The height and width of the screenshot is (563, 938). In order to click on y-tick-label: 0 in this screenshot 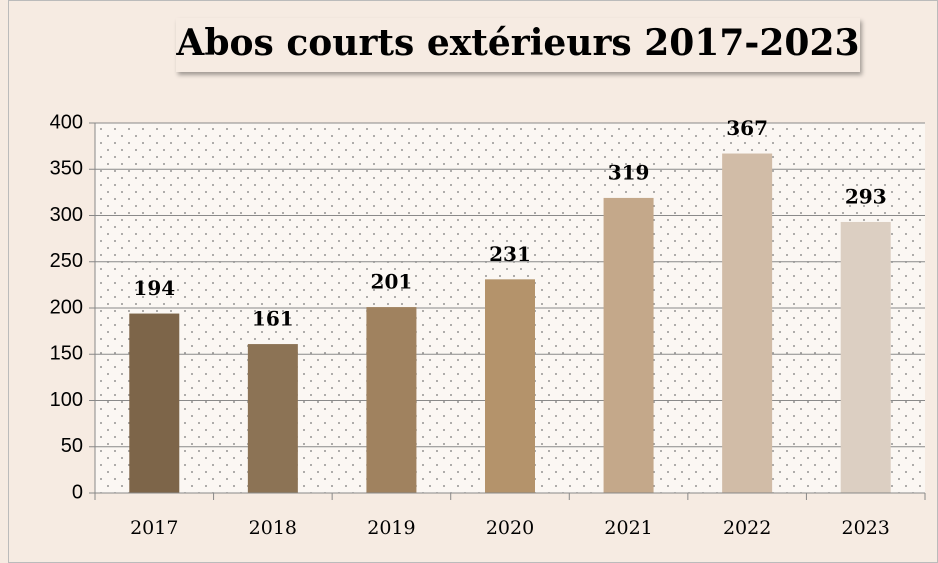, I will do `click(77, 492)`.